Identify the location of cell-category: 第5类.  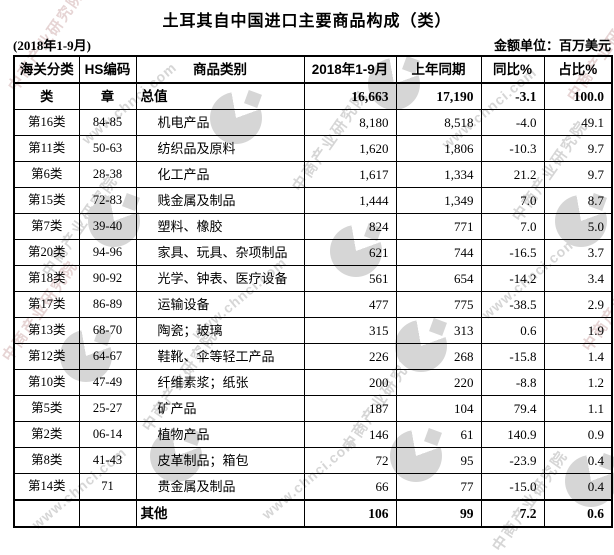
(46, 408).